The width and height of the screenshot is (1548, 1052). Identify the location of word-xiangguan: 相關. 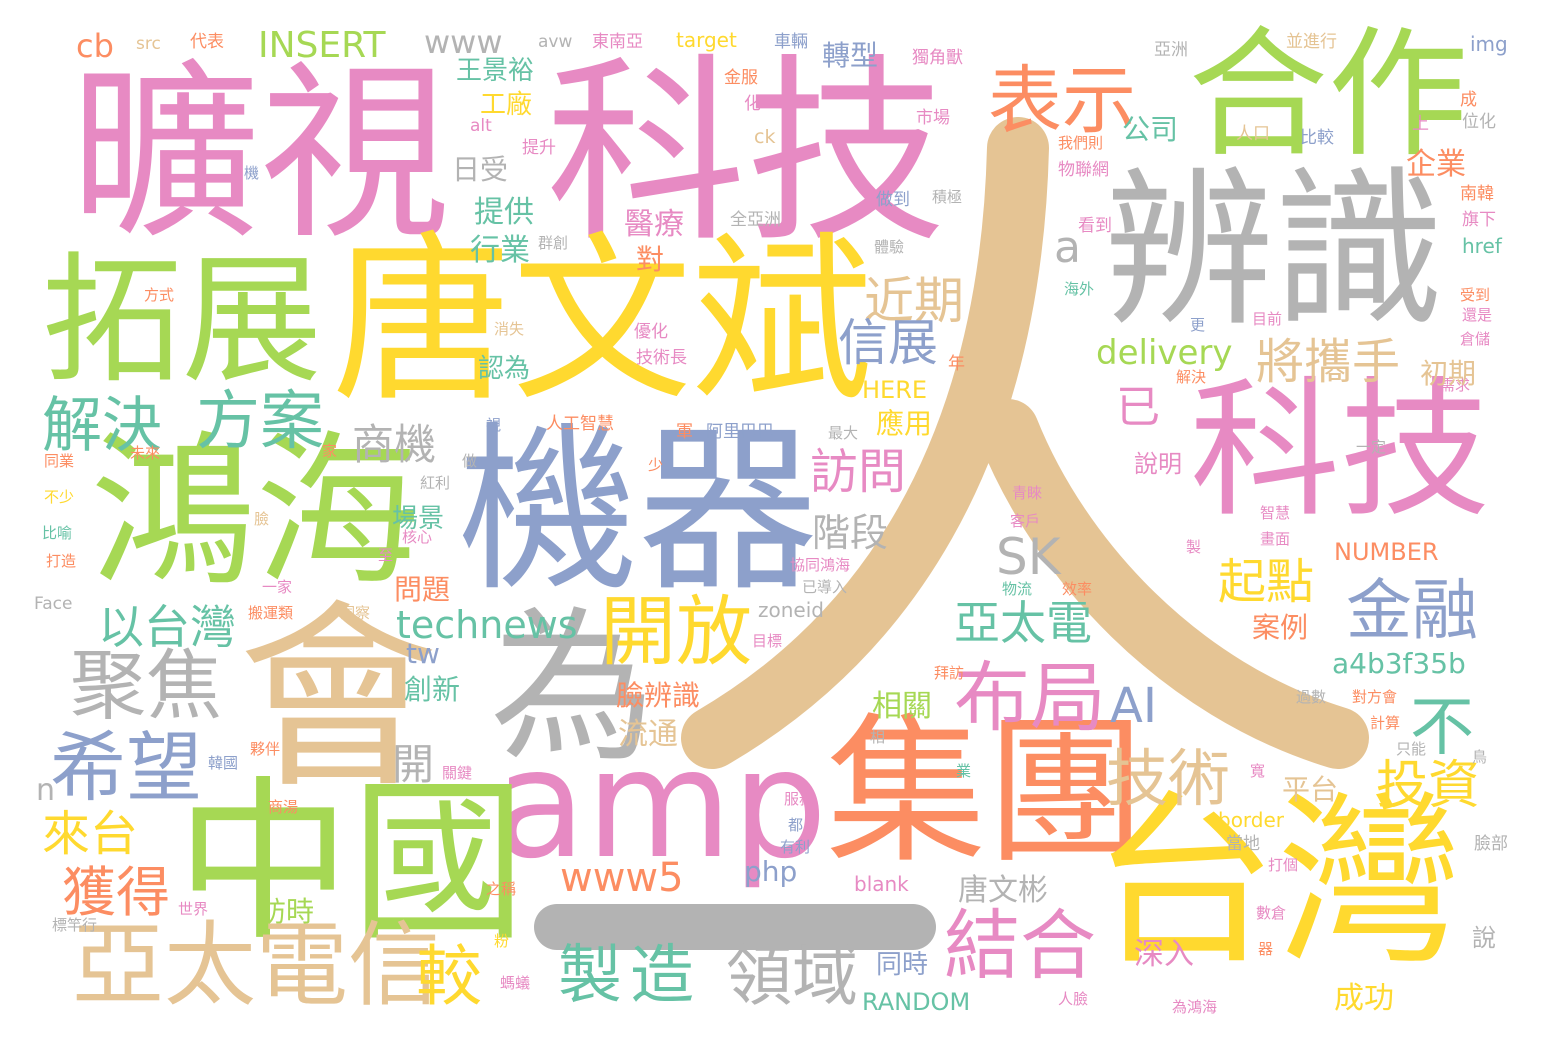
(902, 706).